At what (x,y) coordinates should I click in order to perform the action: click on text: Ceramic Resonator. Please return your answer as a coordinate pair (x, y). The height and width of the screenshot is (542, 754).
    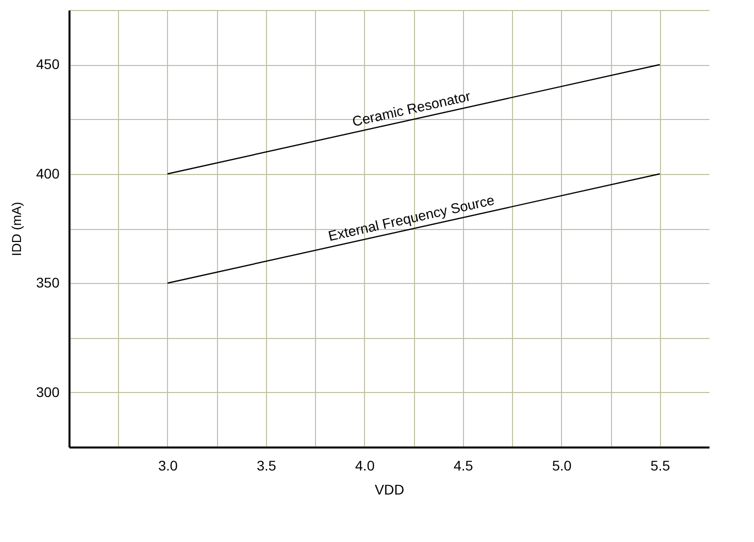
    Looking at the image, I should click on (411, 109).